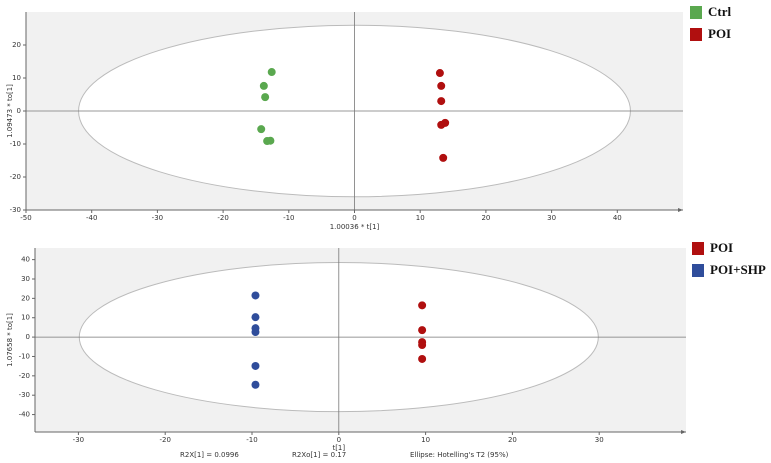 This screenshot has height=463, width=771. What do you see at coordinates (10, 340) in the screenshot?
I see `y-axis-label: 1.07658 * to[1]` at bounding box center [10, 340].